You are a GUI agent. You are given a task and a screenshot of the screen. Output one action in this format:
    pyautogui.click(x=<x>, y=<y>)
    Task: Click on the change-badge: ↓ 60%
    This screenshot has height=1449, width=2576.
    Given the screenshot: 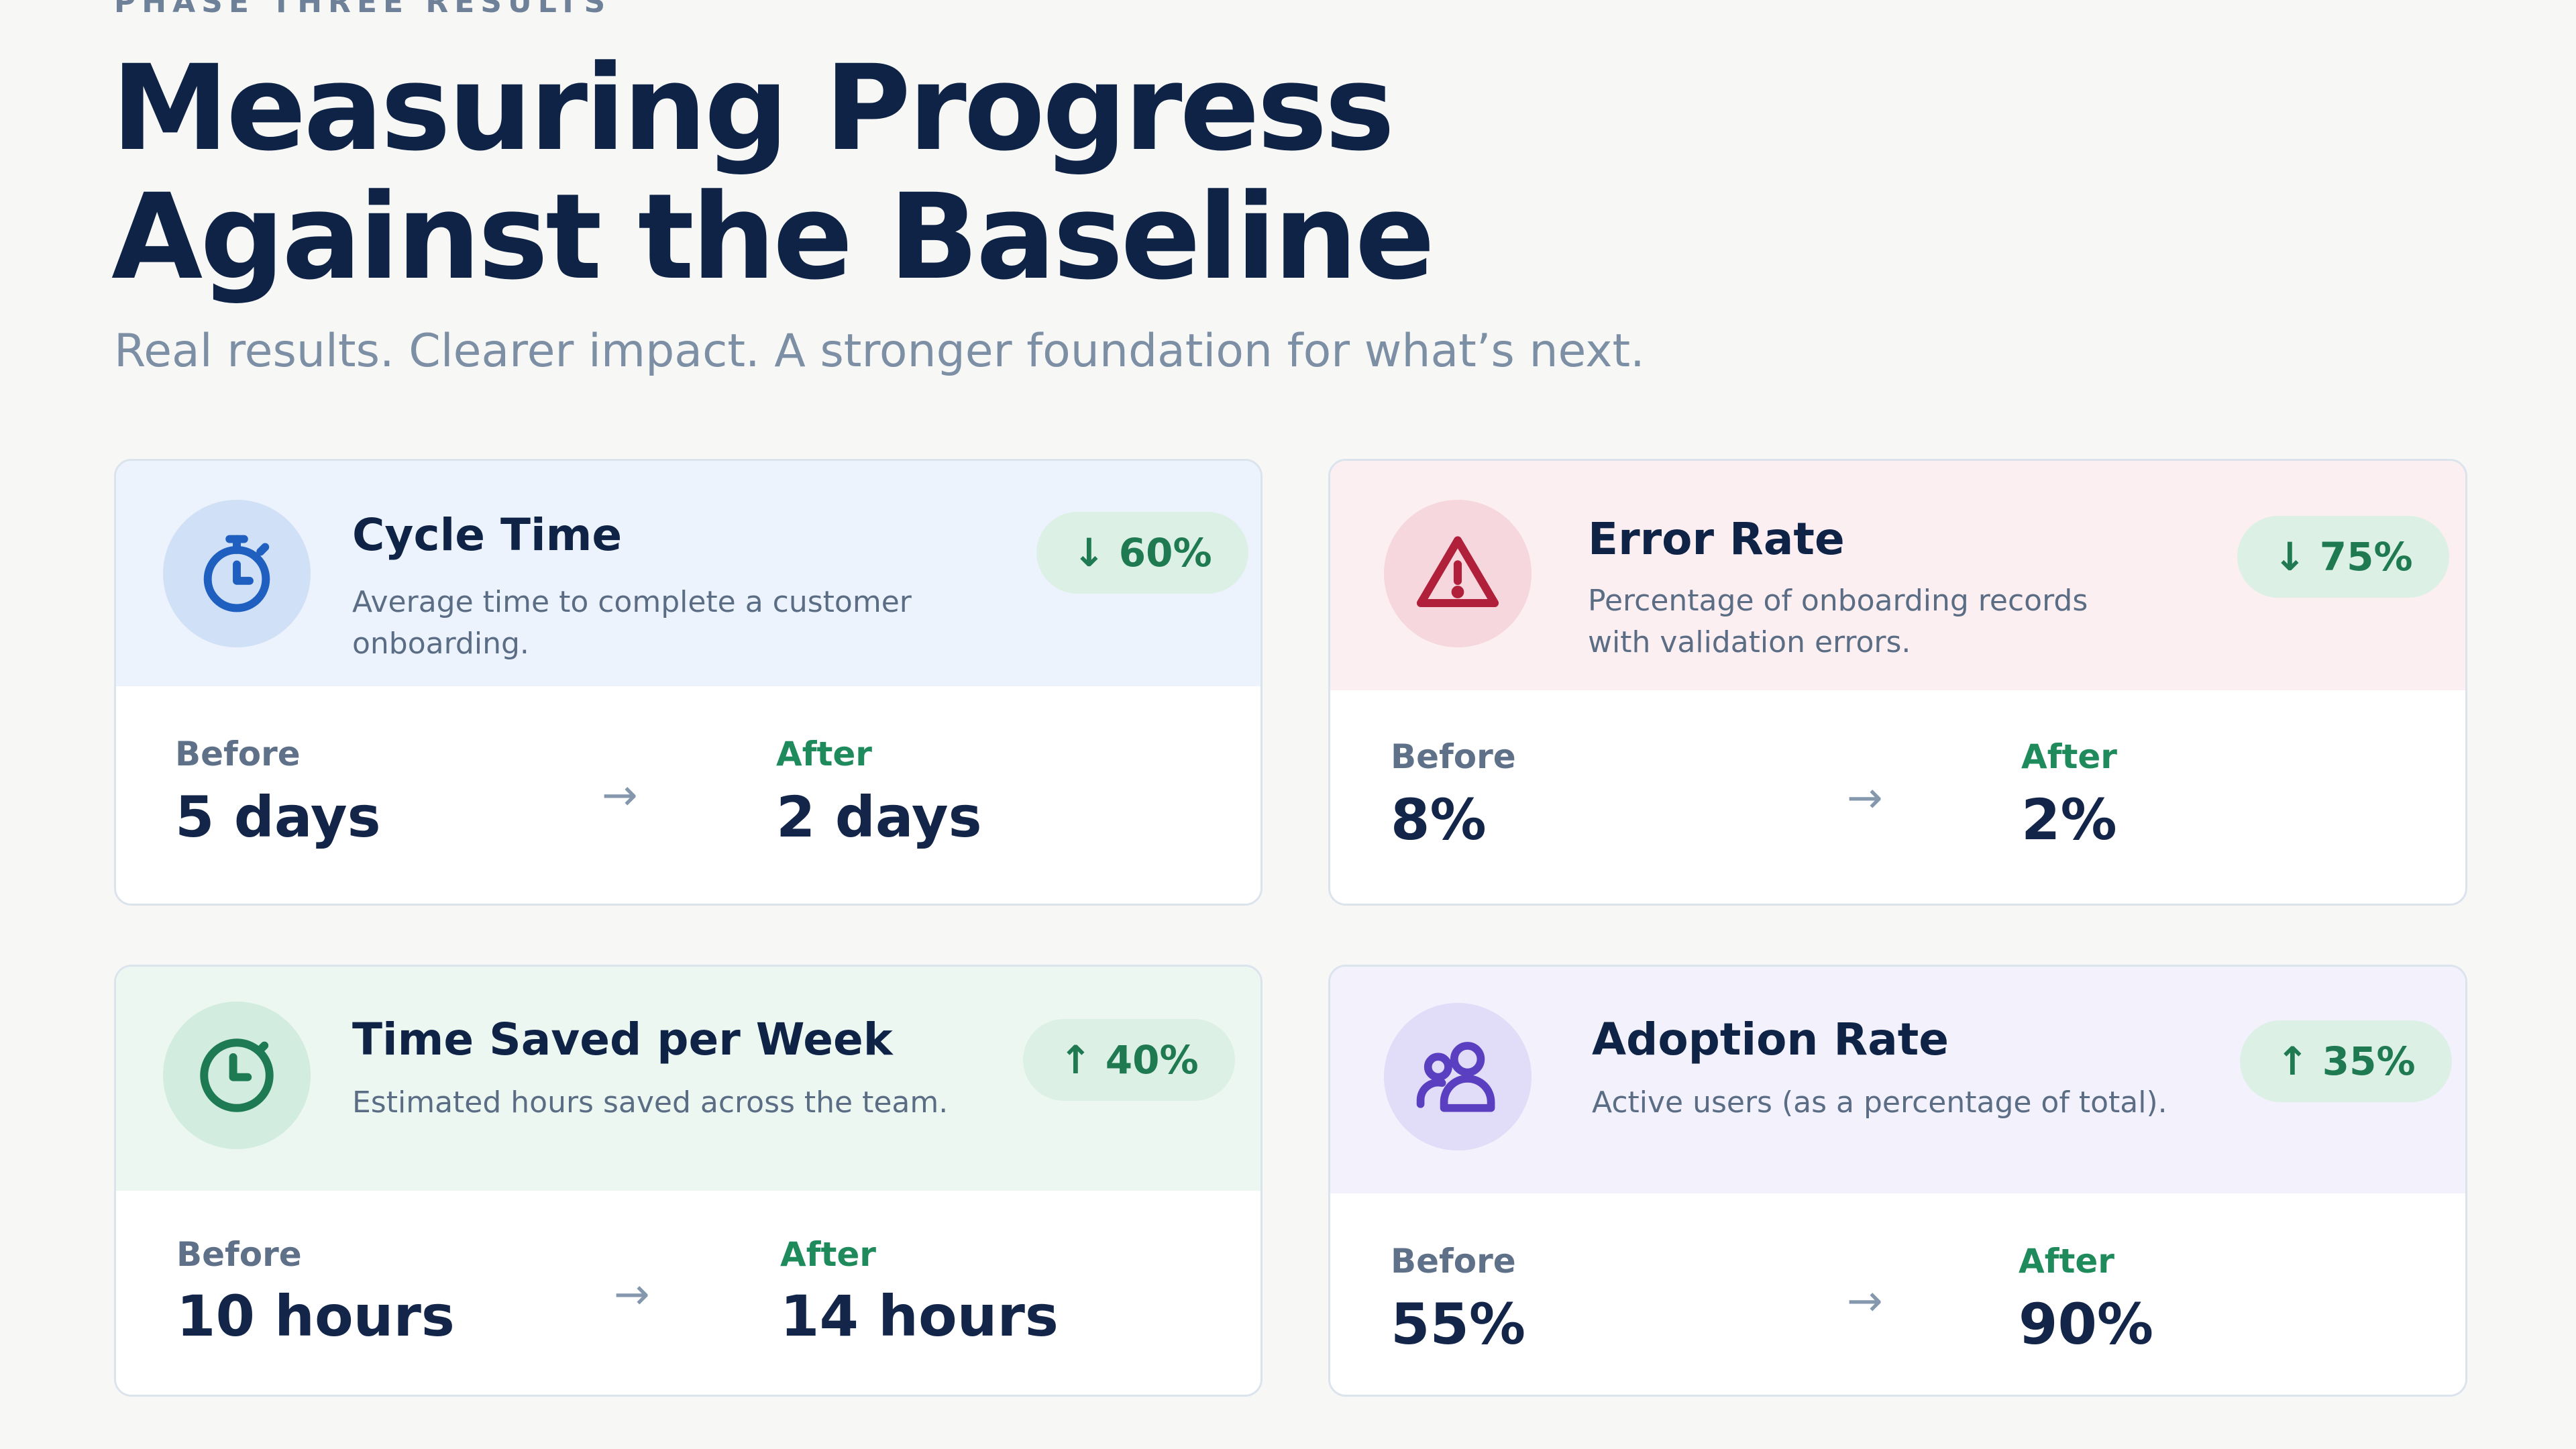 What is the action you would take?
    pyautogui.click(x=1142, y=553)
    